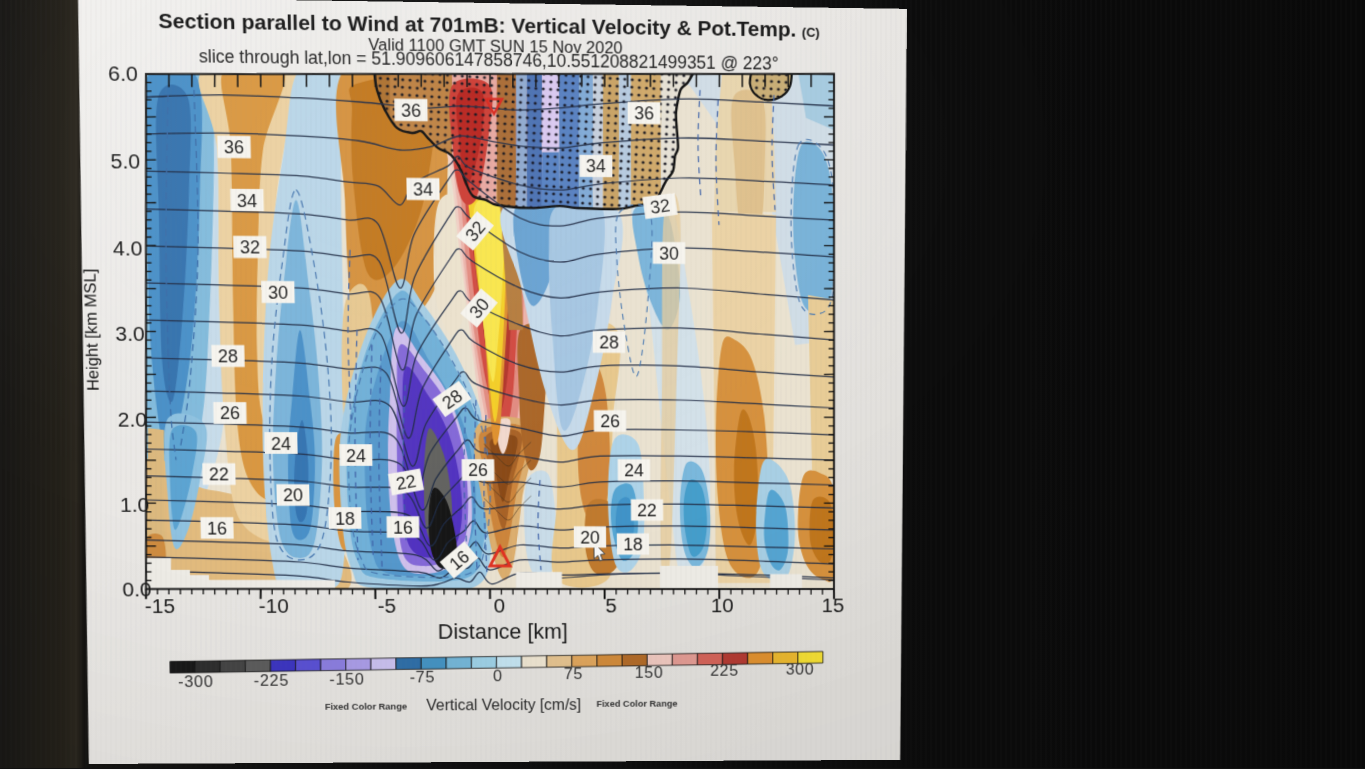 The image size is (1365, 769). I want to click on svg-text: 4.0, so click(128, 248).